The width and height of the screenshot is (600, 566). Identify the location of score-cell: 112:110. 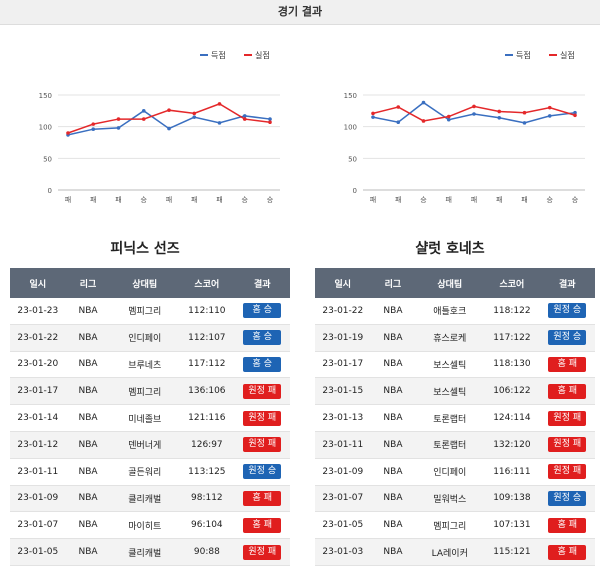
(207, 311).